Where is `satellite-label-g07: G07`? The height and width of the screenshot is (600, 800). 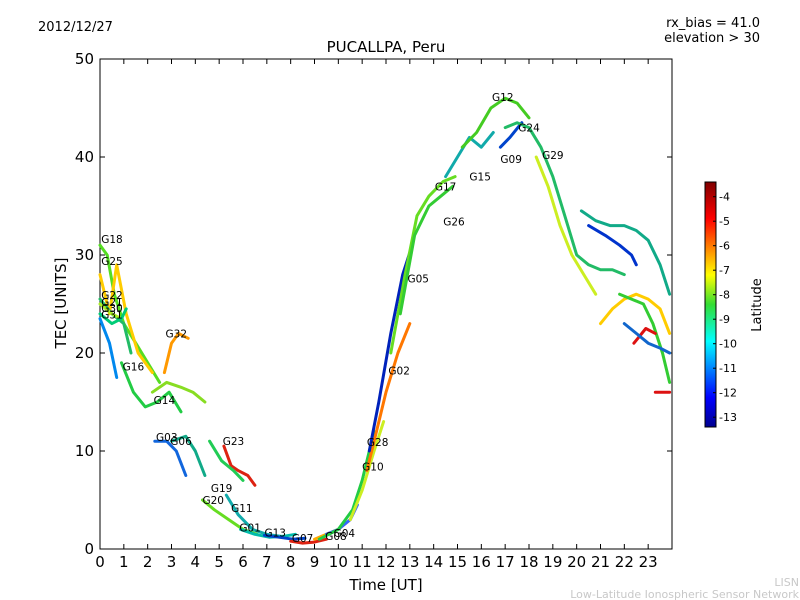
satellite-label-g07: G07 is located at coordinates (303, 539).